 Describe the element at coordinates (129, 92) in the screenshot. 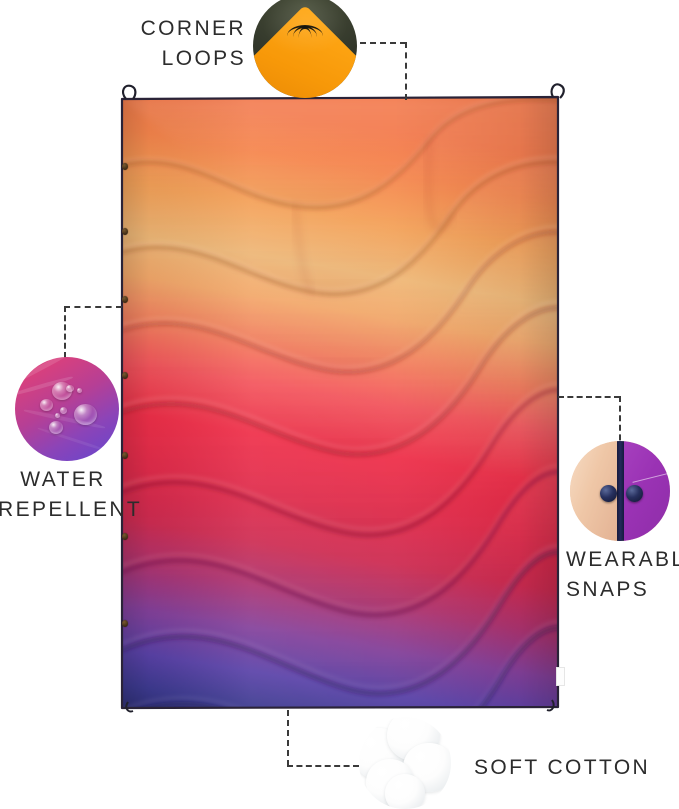

I see `corner-loop-cord-topleft` at that location.